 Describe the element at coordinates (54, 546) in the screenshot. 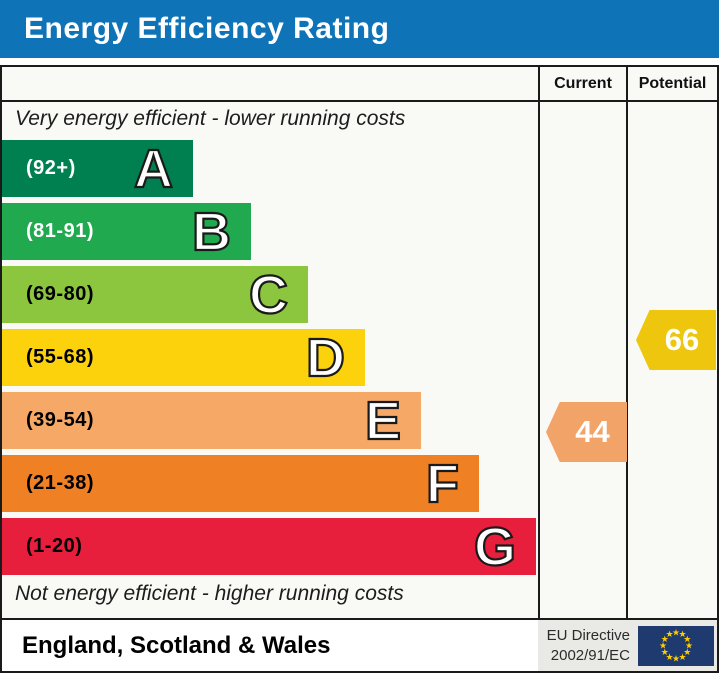

I see `band-g-range-label: (1-20)` at that location.